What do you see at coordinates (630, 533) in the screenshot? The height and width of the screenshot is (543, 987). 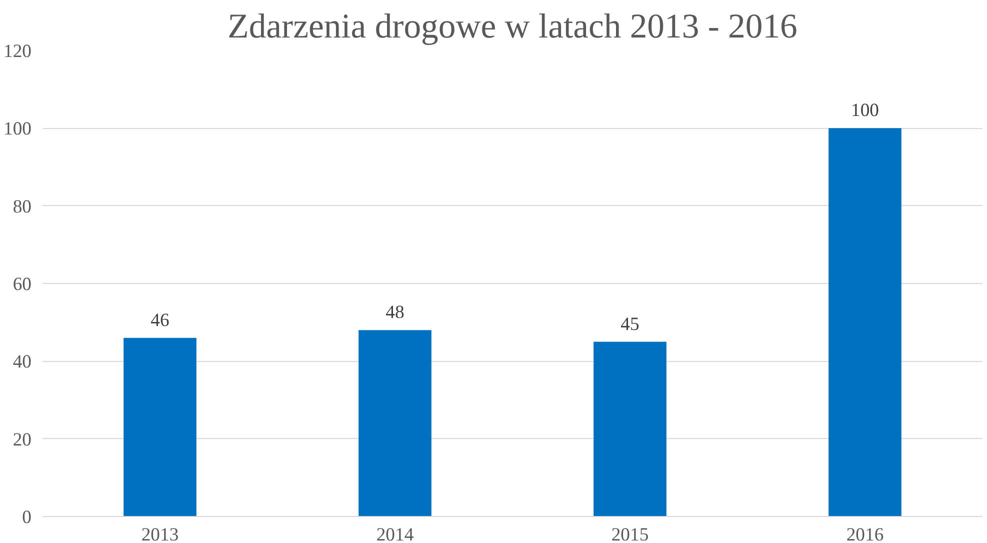 I see `x-tick-label: 2015` at bounding box center [630, 533].